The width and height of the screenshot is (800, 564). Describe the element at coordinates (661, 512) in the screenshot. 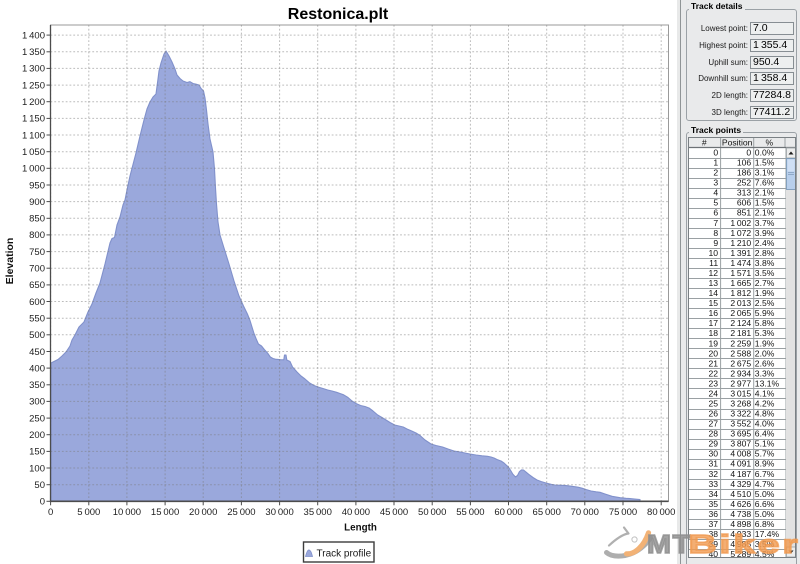

I see `svg-text: 80 000` at that location.